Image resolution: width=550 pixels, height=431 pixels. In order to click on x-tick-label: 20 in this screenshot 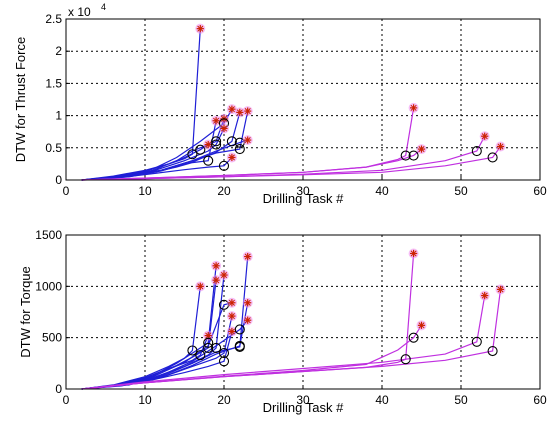, I will do `click(224, 191)`.